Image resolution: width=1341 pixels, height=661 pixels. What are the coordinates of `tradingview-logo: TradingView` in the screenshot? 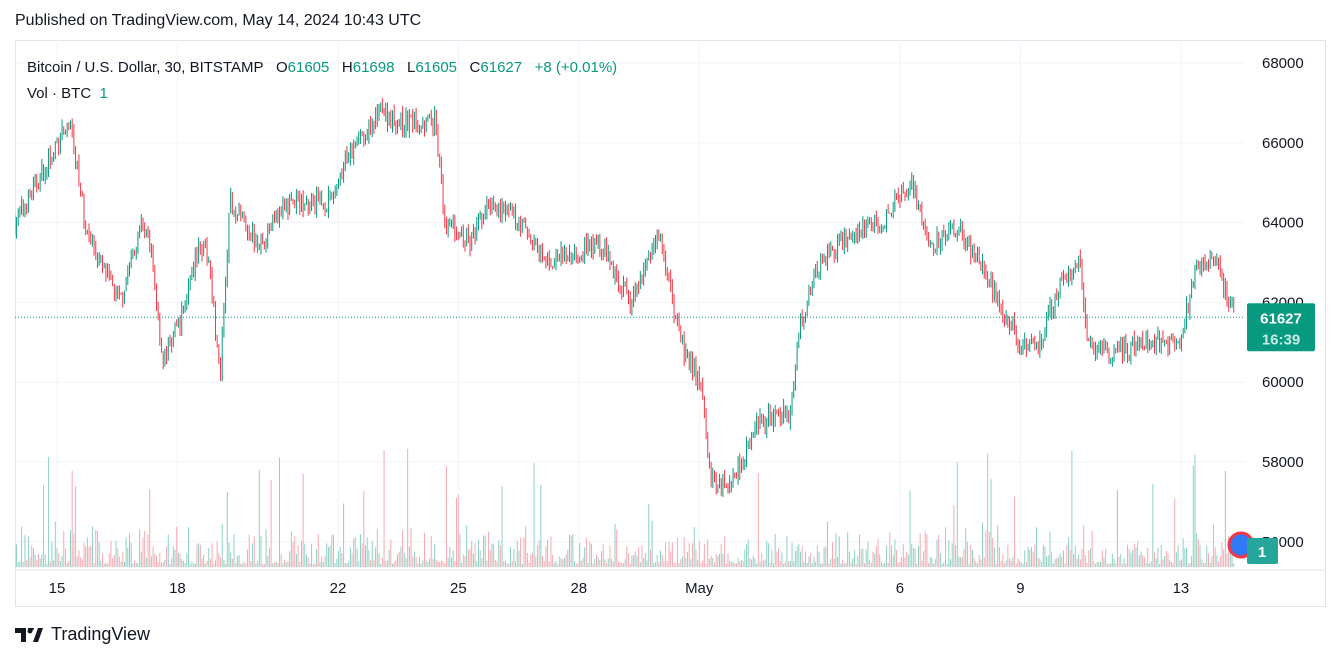 It's located at (82, 634).